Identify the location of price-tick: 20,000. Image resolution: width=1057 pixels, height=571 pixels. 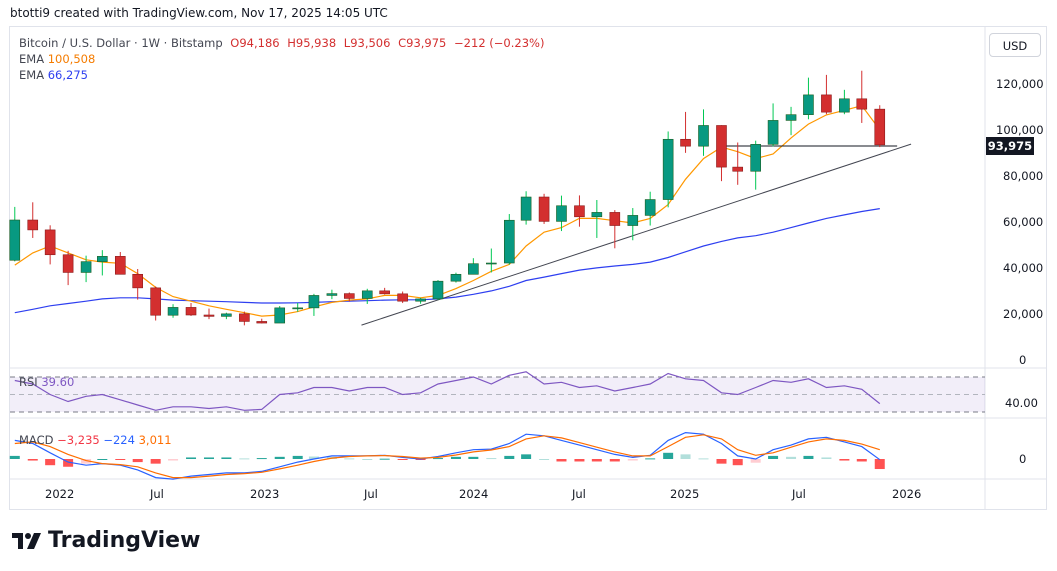
(1023, 314).